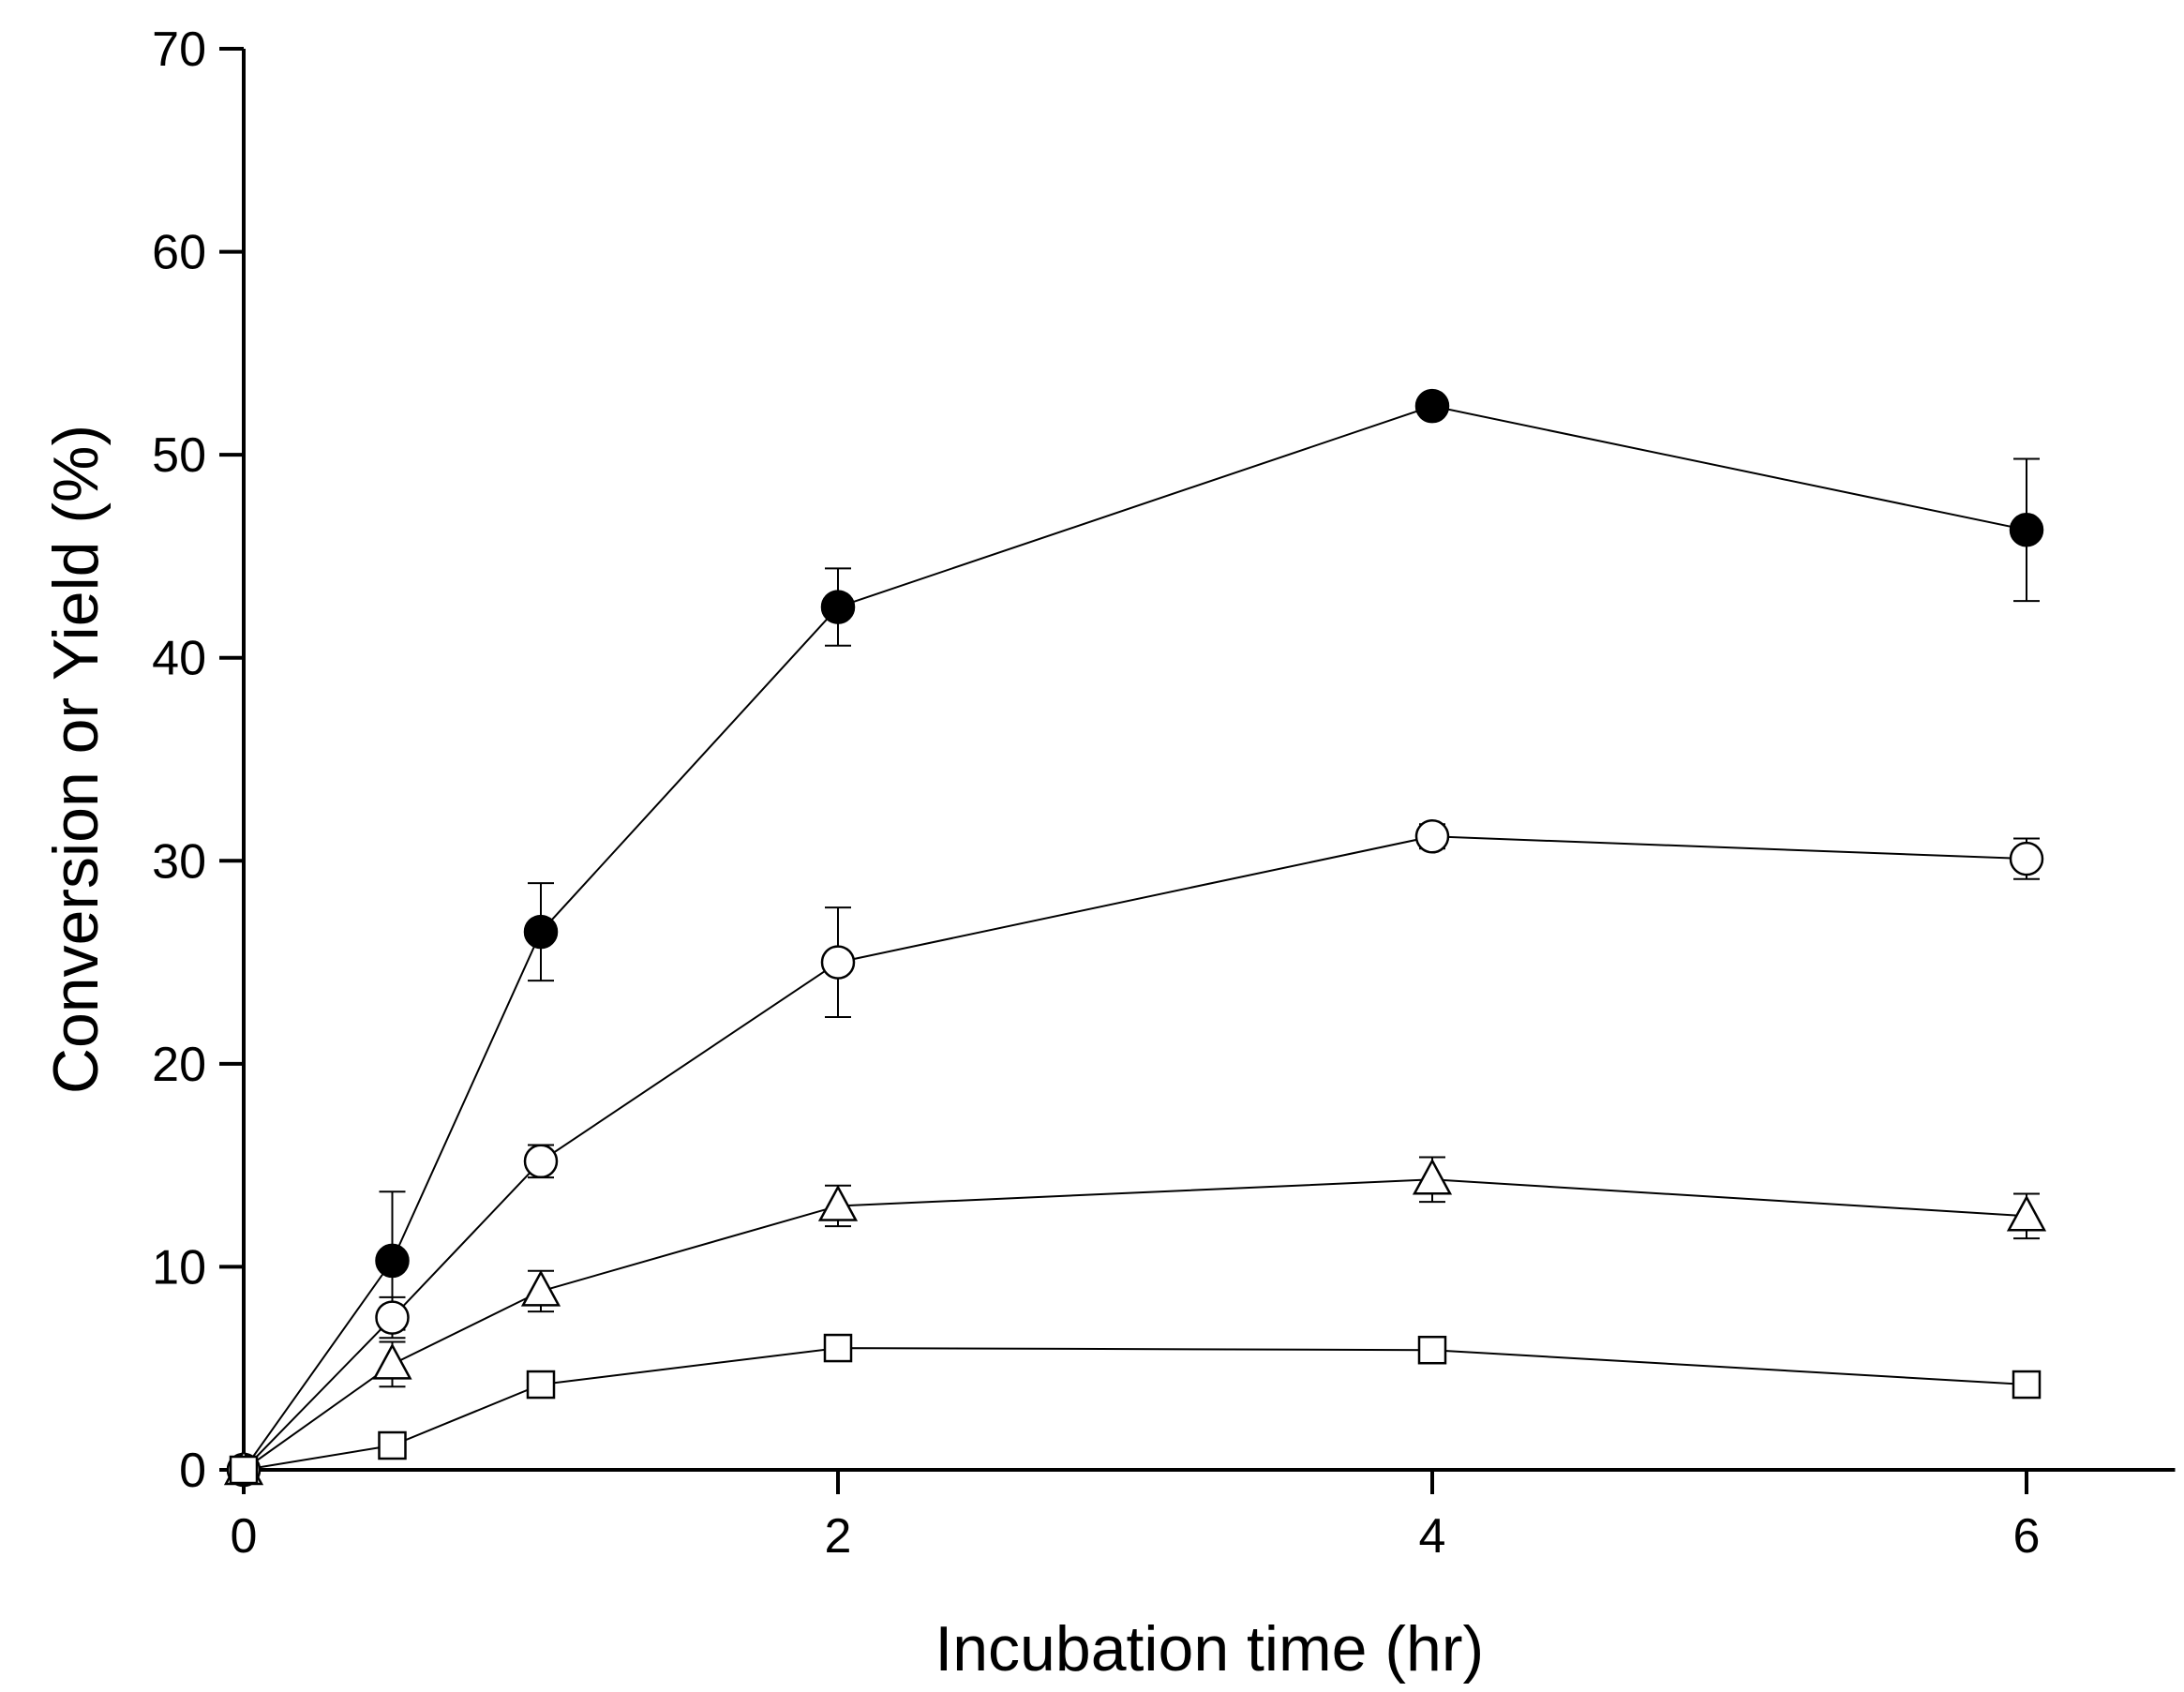 This screenshot has height=1692, width=2184. I want to click on y-axis-title: Conversion or Yield (%), so click(76, 759).